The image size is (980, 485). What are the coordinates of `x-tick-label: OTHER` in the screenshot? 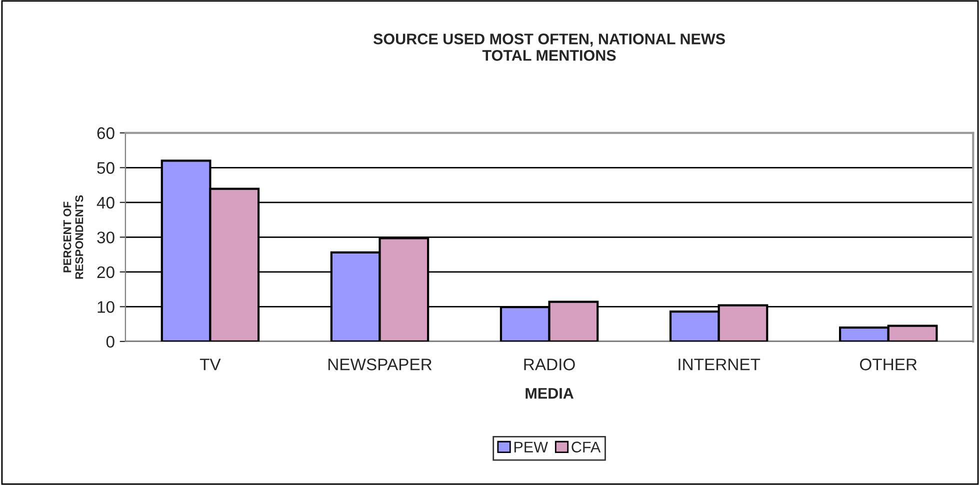 It's located at (888, 364).